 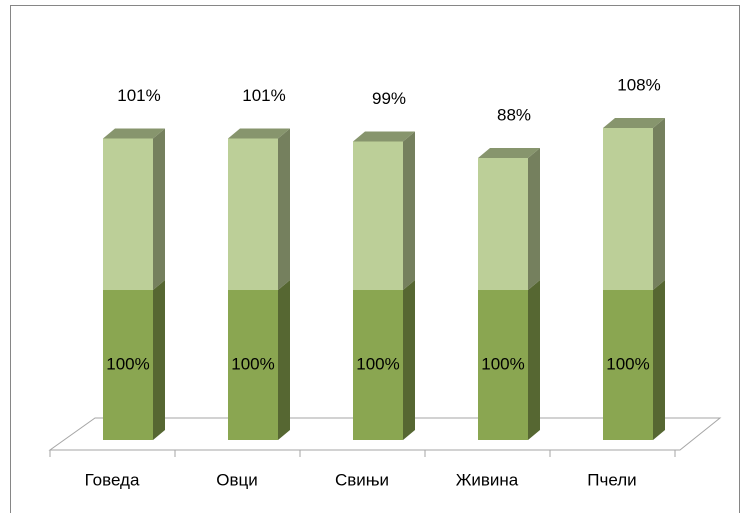 What do you see at coordinates (237, 479) in the screenshot?
I see `x-tick-label: Овци` at bounding box center [237, 479].